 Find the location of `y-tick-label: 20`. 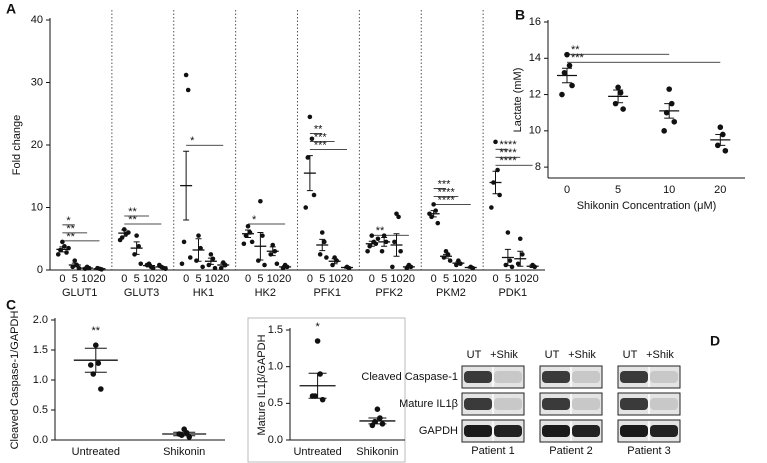

y-tick-label: 20 is located at coordinates (37, 145).